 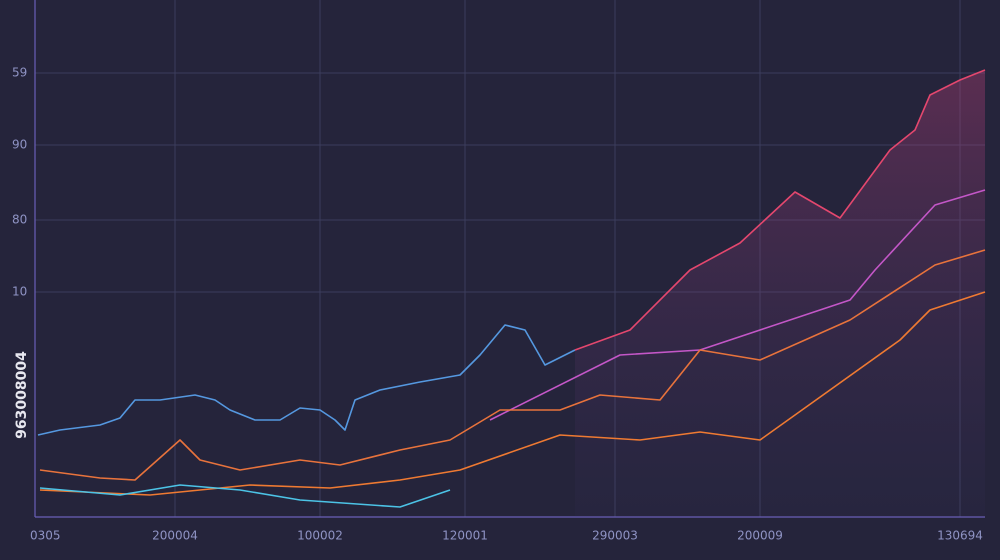 I want to click on x-tick-label: 290003, so click(x=615, y=536).